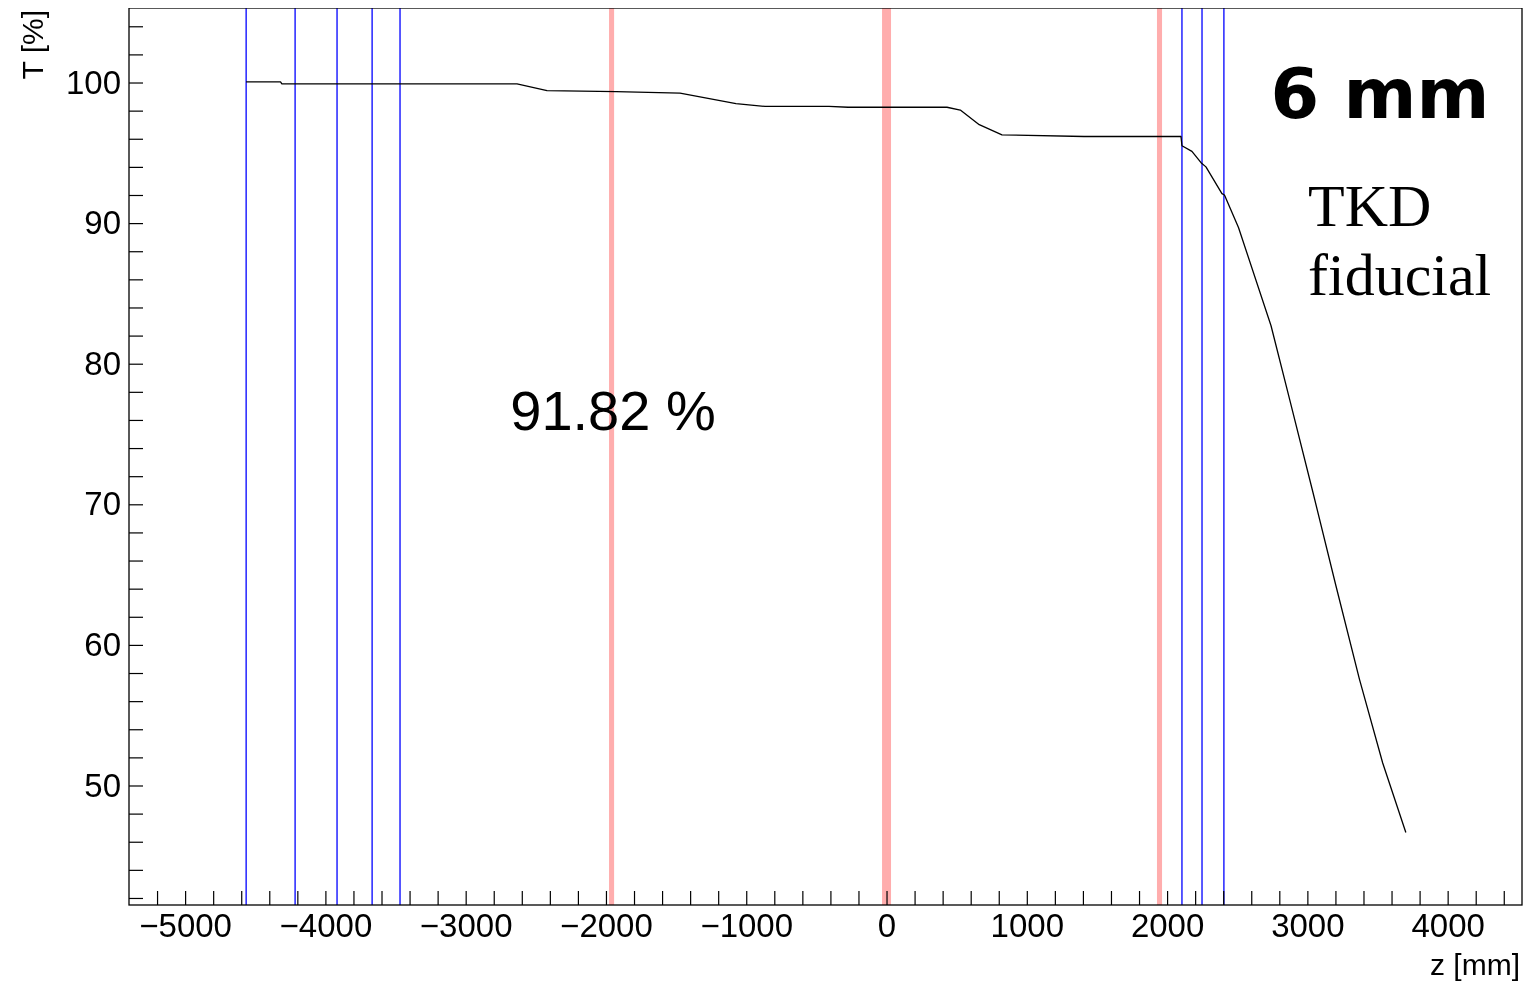 The height and width of the screenshot is (987, 1531). Describe the element at coordinates (1308, 926) in the screenshot. I see `x-tick-label: 3000` at that location.